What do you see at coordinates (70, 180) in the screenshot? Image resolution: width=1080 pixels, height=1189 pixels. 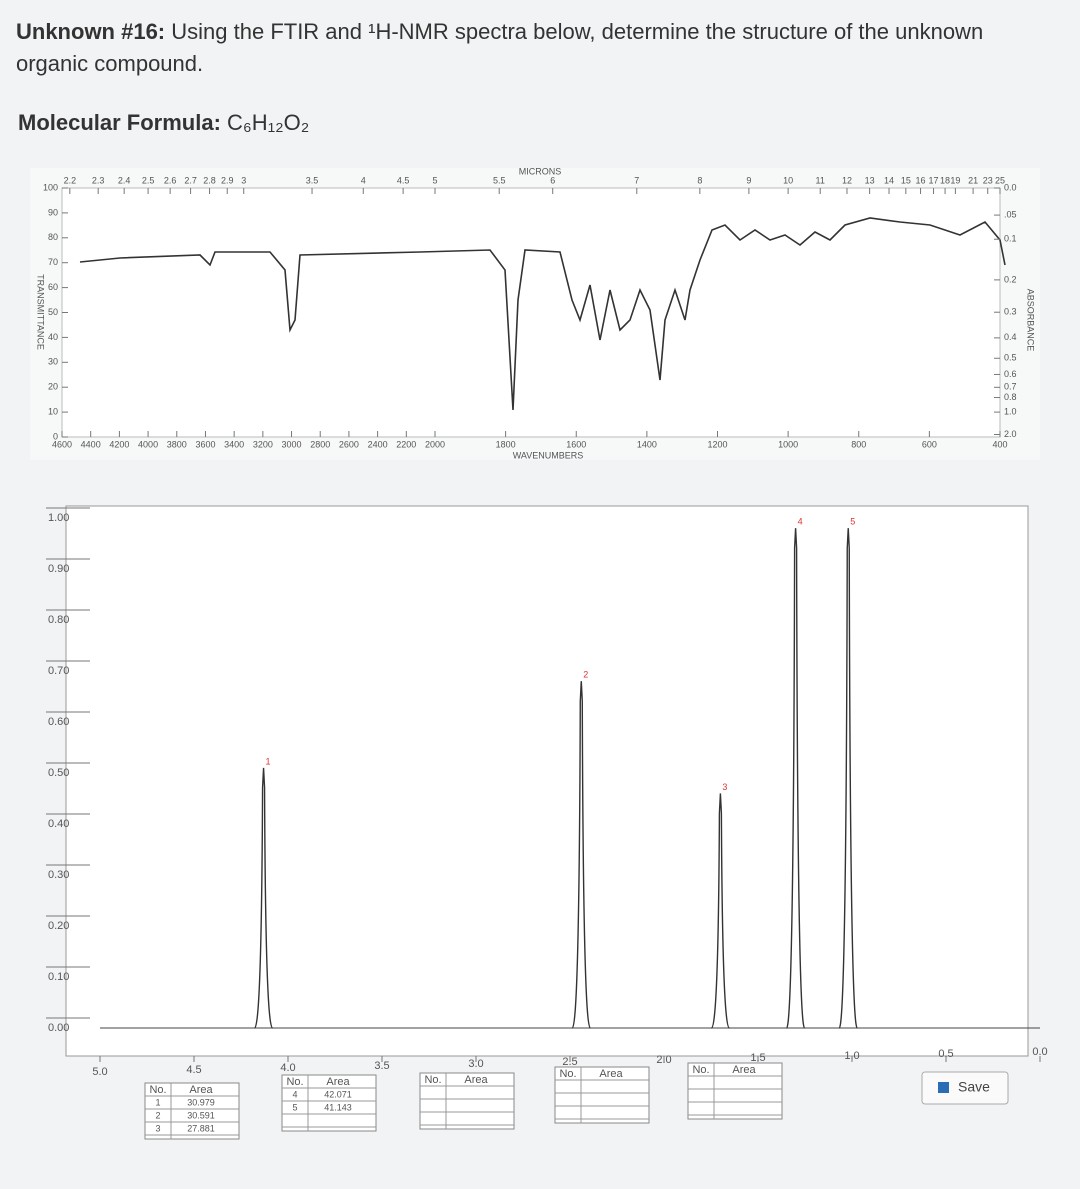 I see `micron-label: 2.2` at bounding box center [70, 180].